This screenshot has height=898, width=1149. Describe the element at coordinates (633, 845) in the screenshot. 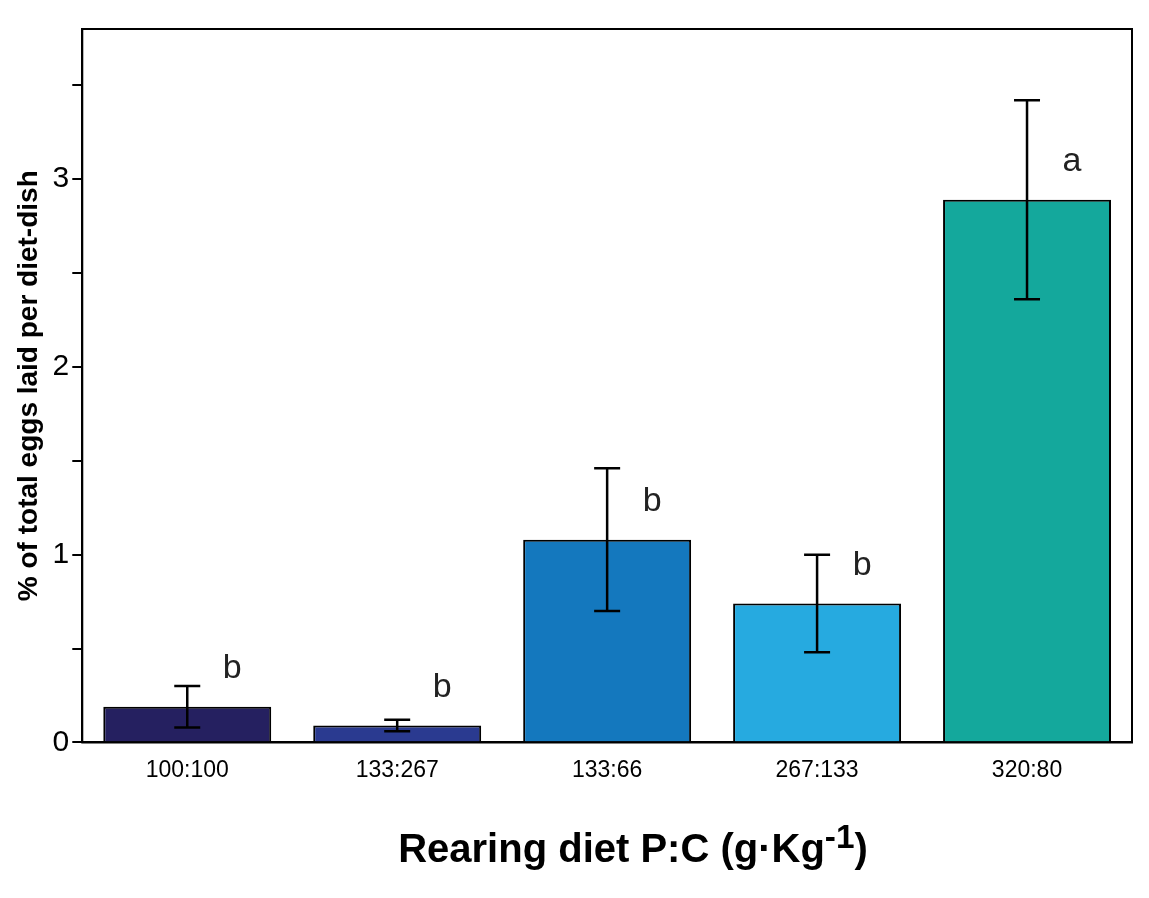

I see `x-axis-title: Rearing diet P:C (g·Kg$^{-1}$)` at that location.